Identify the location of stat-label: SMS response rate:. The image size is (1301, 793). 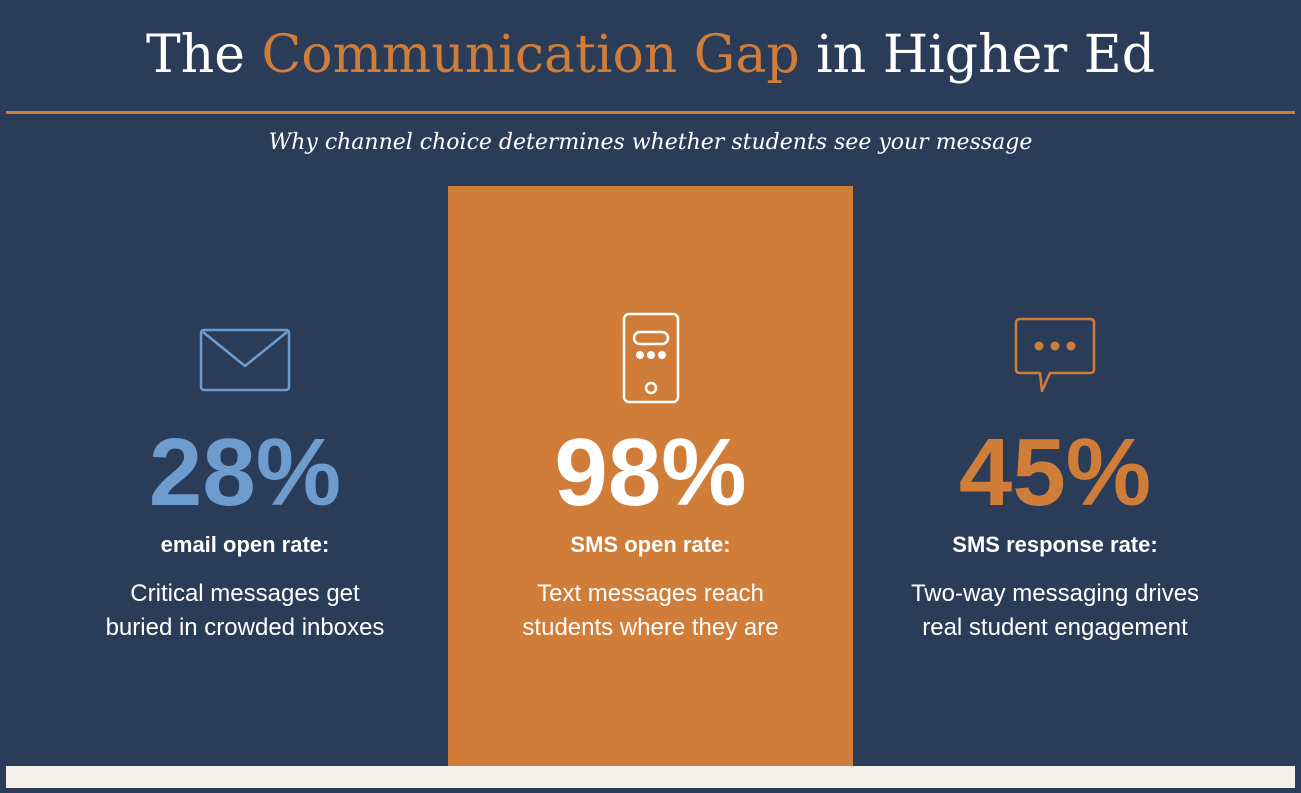
(1055, 544).